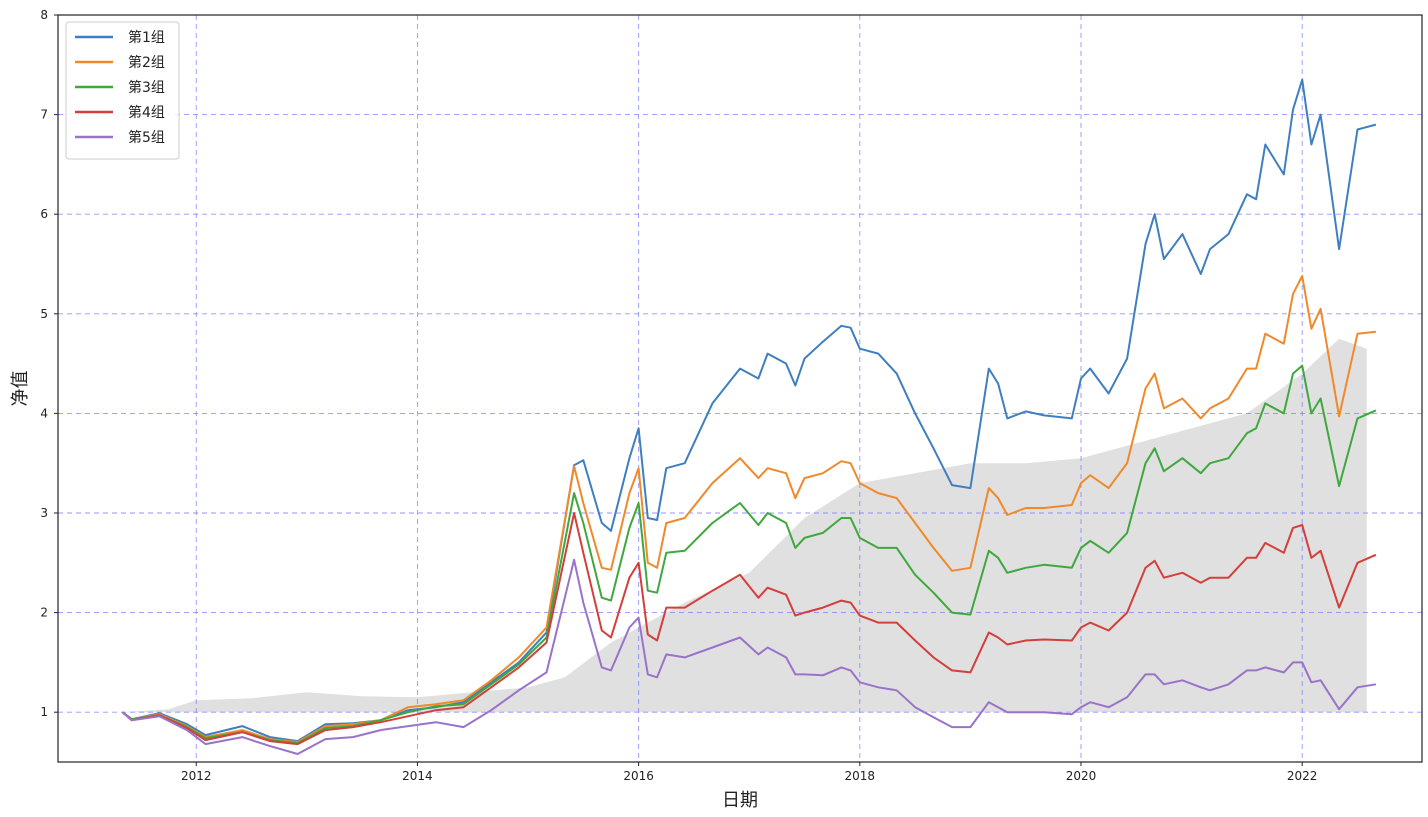  Describe the element at coordinates (44, 613) in the screenshot. I see `y-tick-label: 2` at that location.